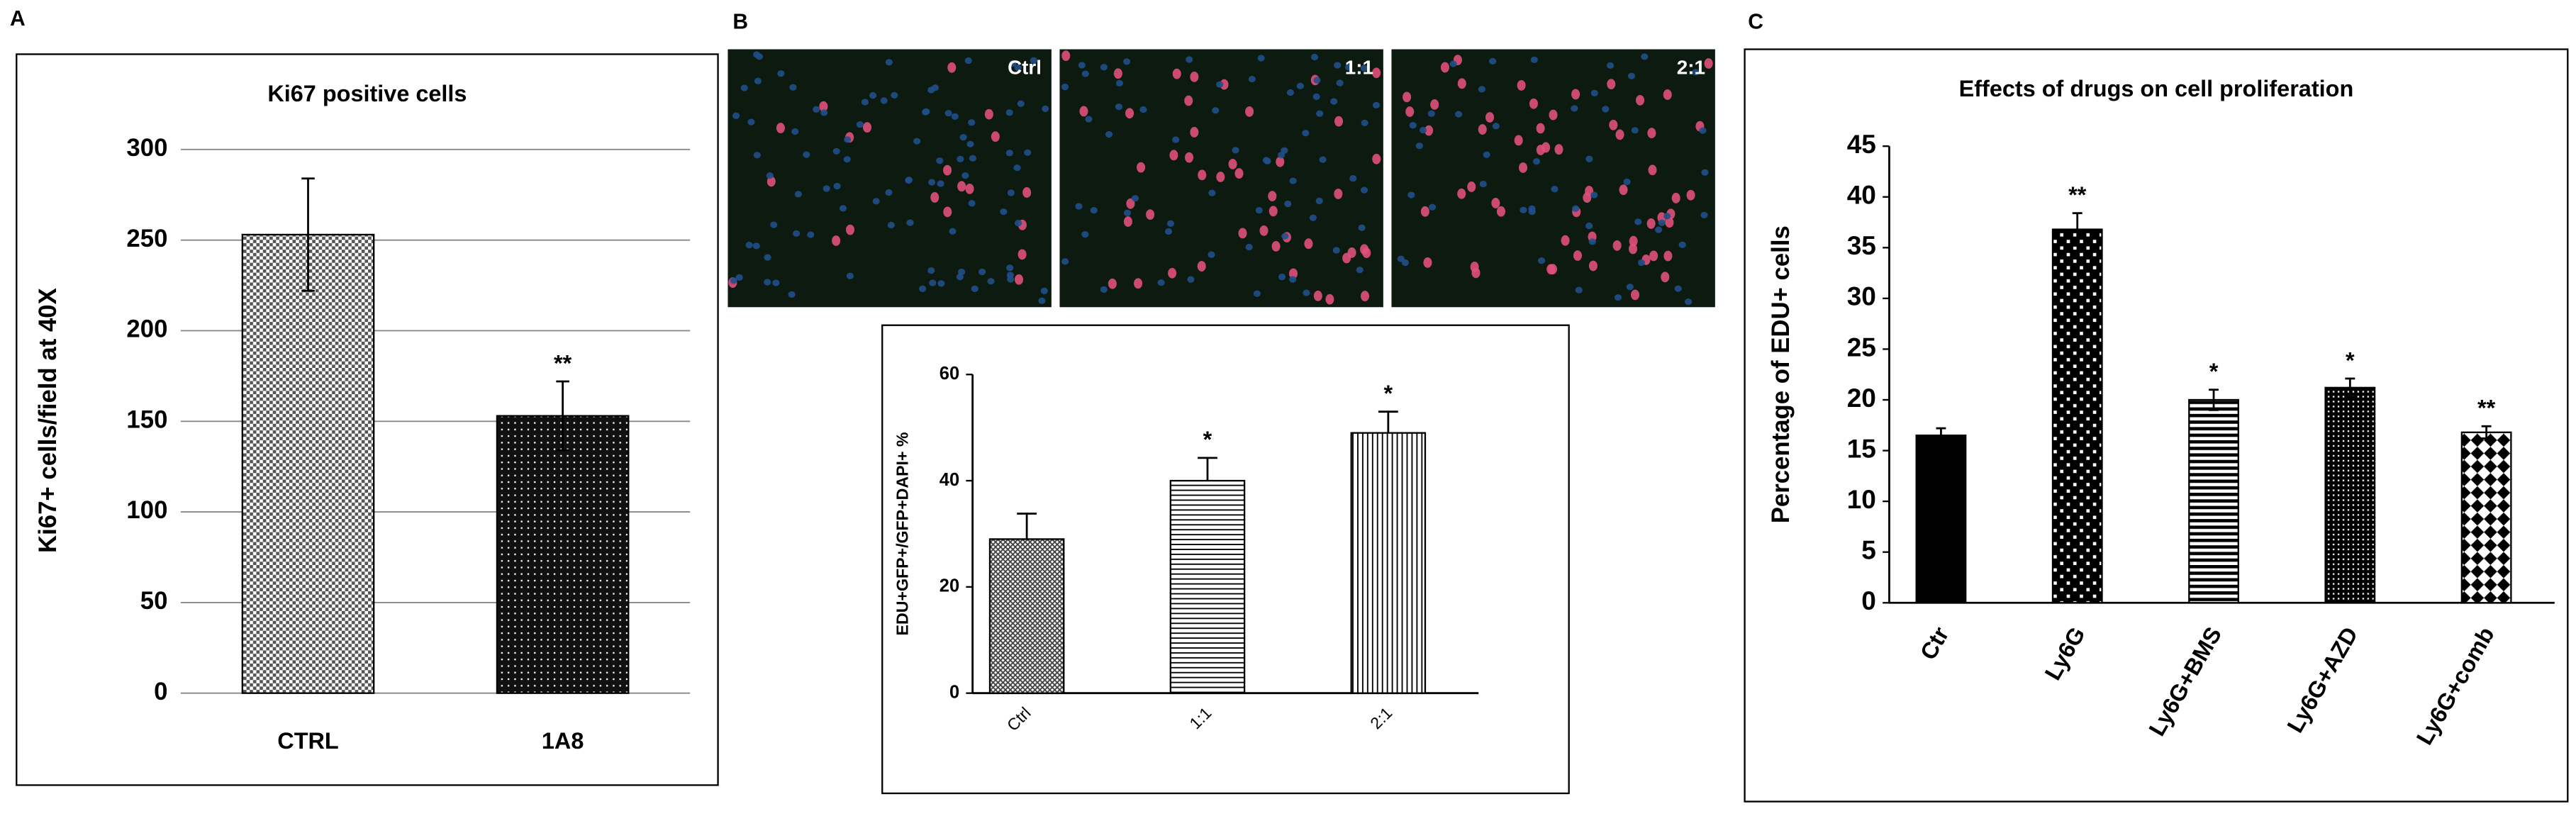 Image resolution: width=2576 pixels, height=816 pixels. I want to click on micrograph-label: 2:1, so click(1691, 68).